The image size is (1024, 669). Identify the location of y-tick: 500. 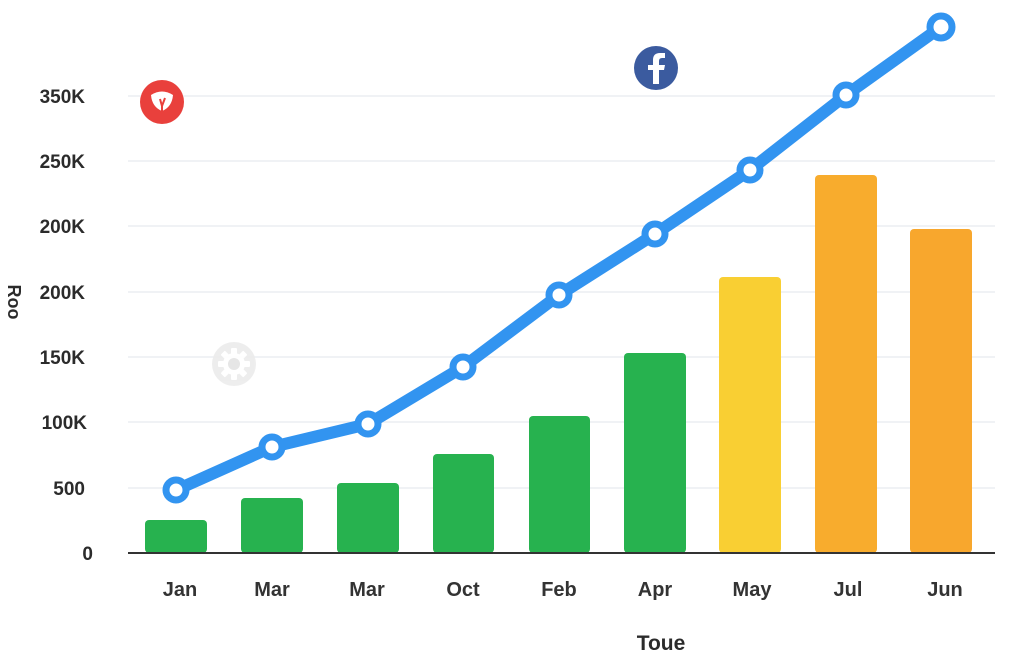
(69, 489).